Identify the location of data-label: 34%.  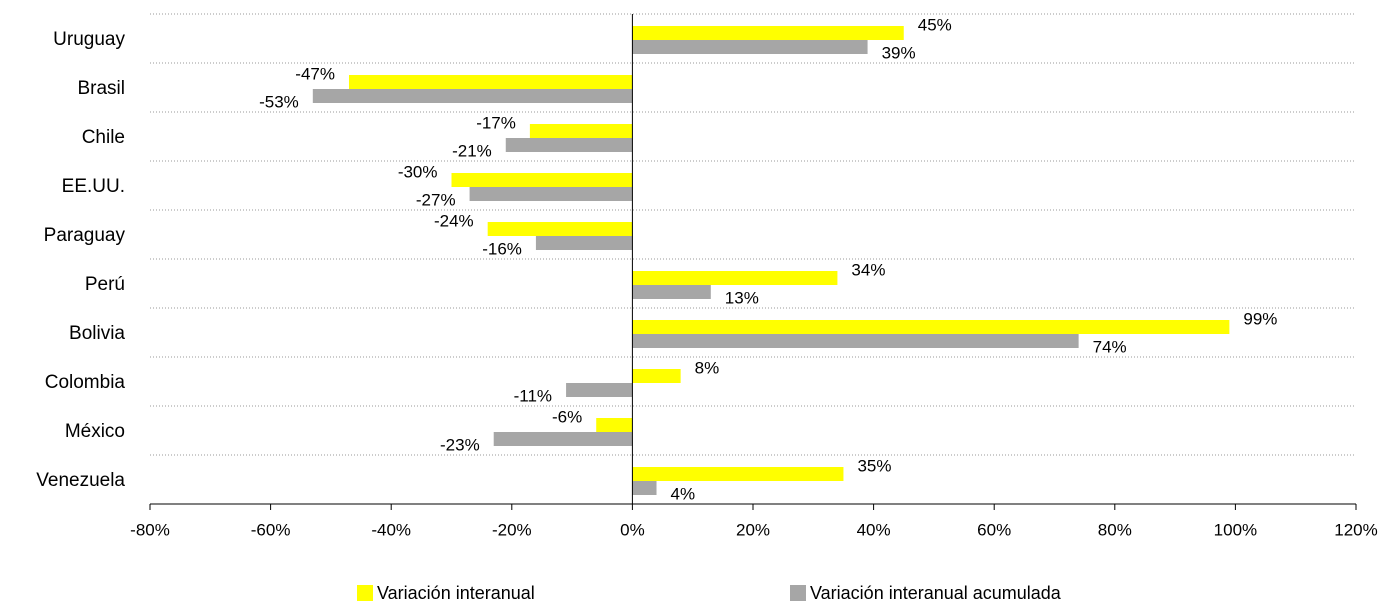
(868, 269).